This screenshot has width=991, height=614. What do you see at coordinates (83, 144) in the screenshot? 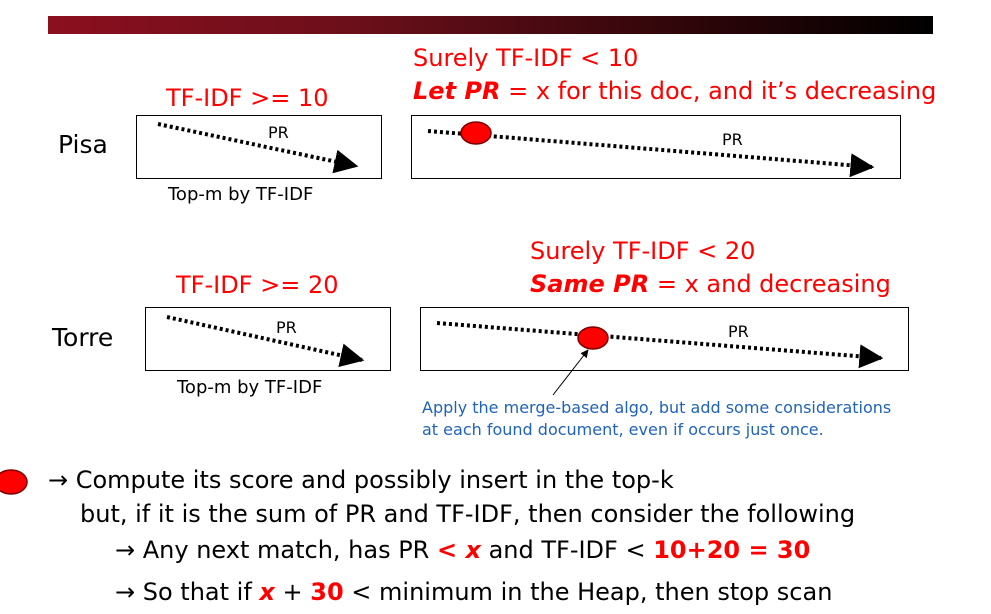
I see `pisa-label: Pisa` at bounding box center [83, 144].